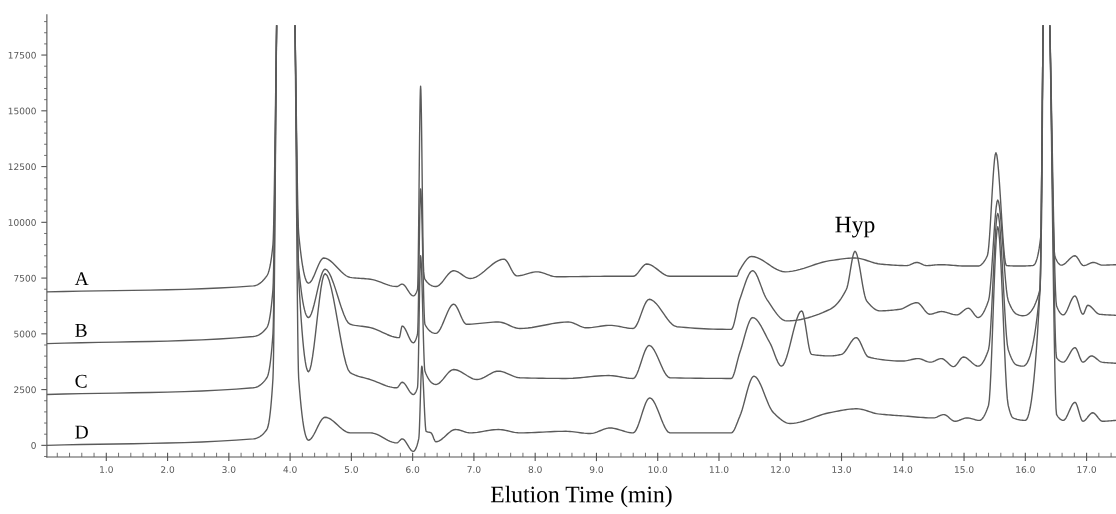 Image resolution: width=1116 pixels, height=514 pixels. Describe the element at coordinates (229, 469) in the screenshot. I see `x-tick-label: 3.0` at that location.